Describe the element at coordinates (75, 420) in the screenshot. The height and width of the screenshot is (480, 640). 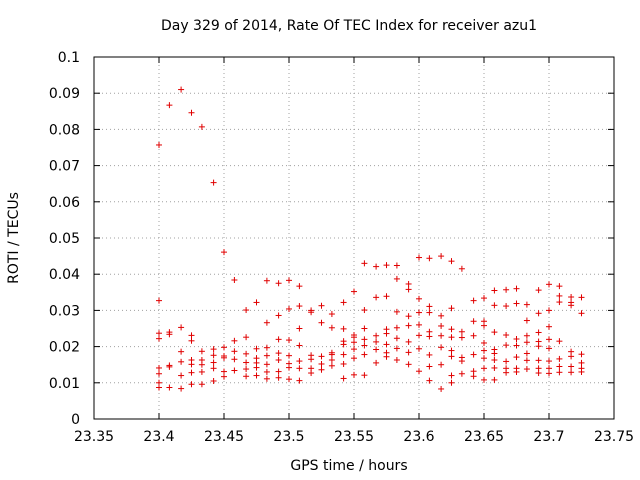
I see `y-tick-label: 0` at that location.